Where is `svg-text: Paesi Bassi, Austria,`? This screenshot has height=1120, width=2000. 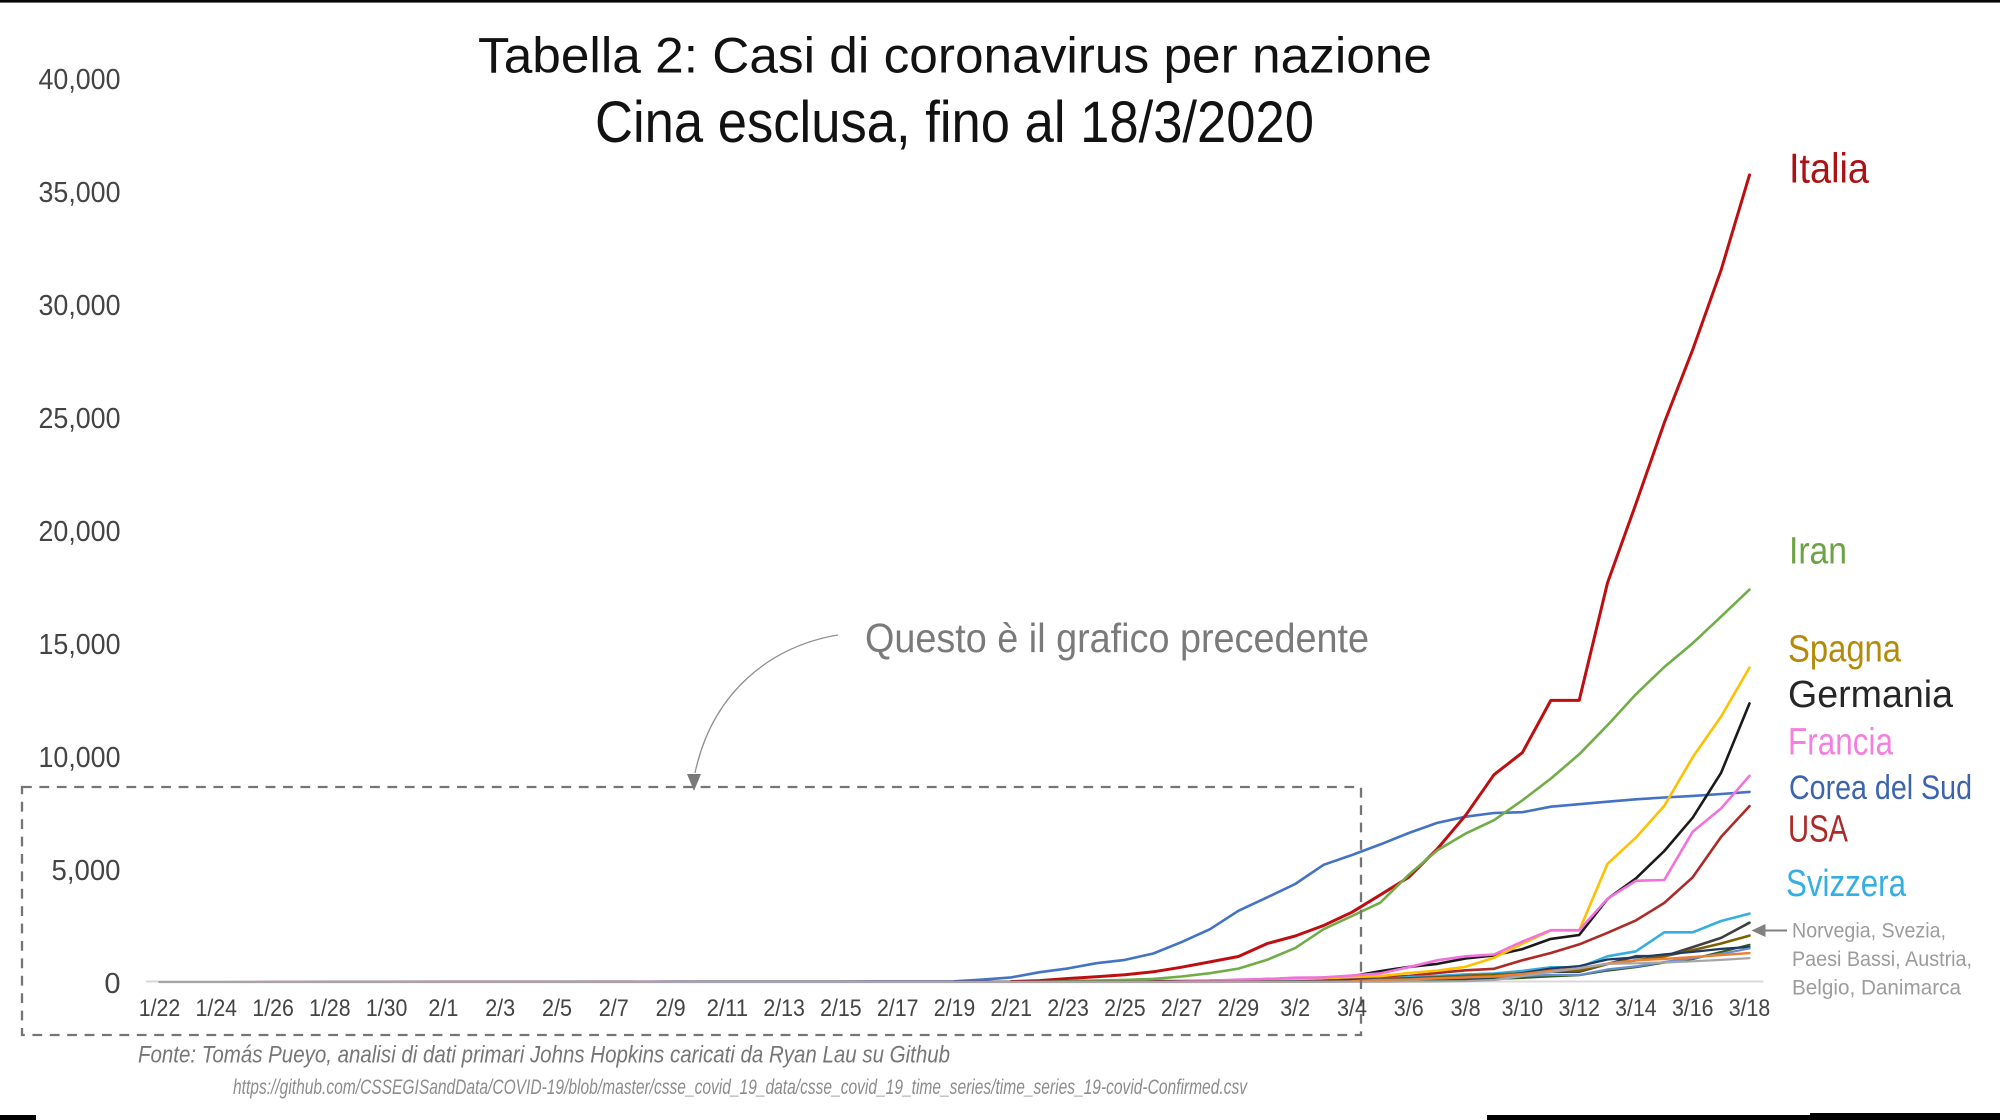 svg-text: Paesi Bassi, Austria, is located at coordinates (1882, 959).